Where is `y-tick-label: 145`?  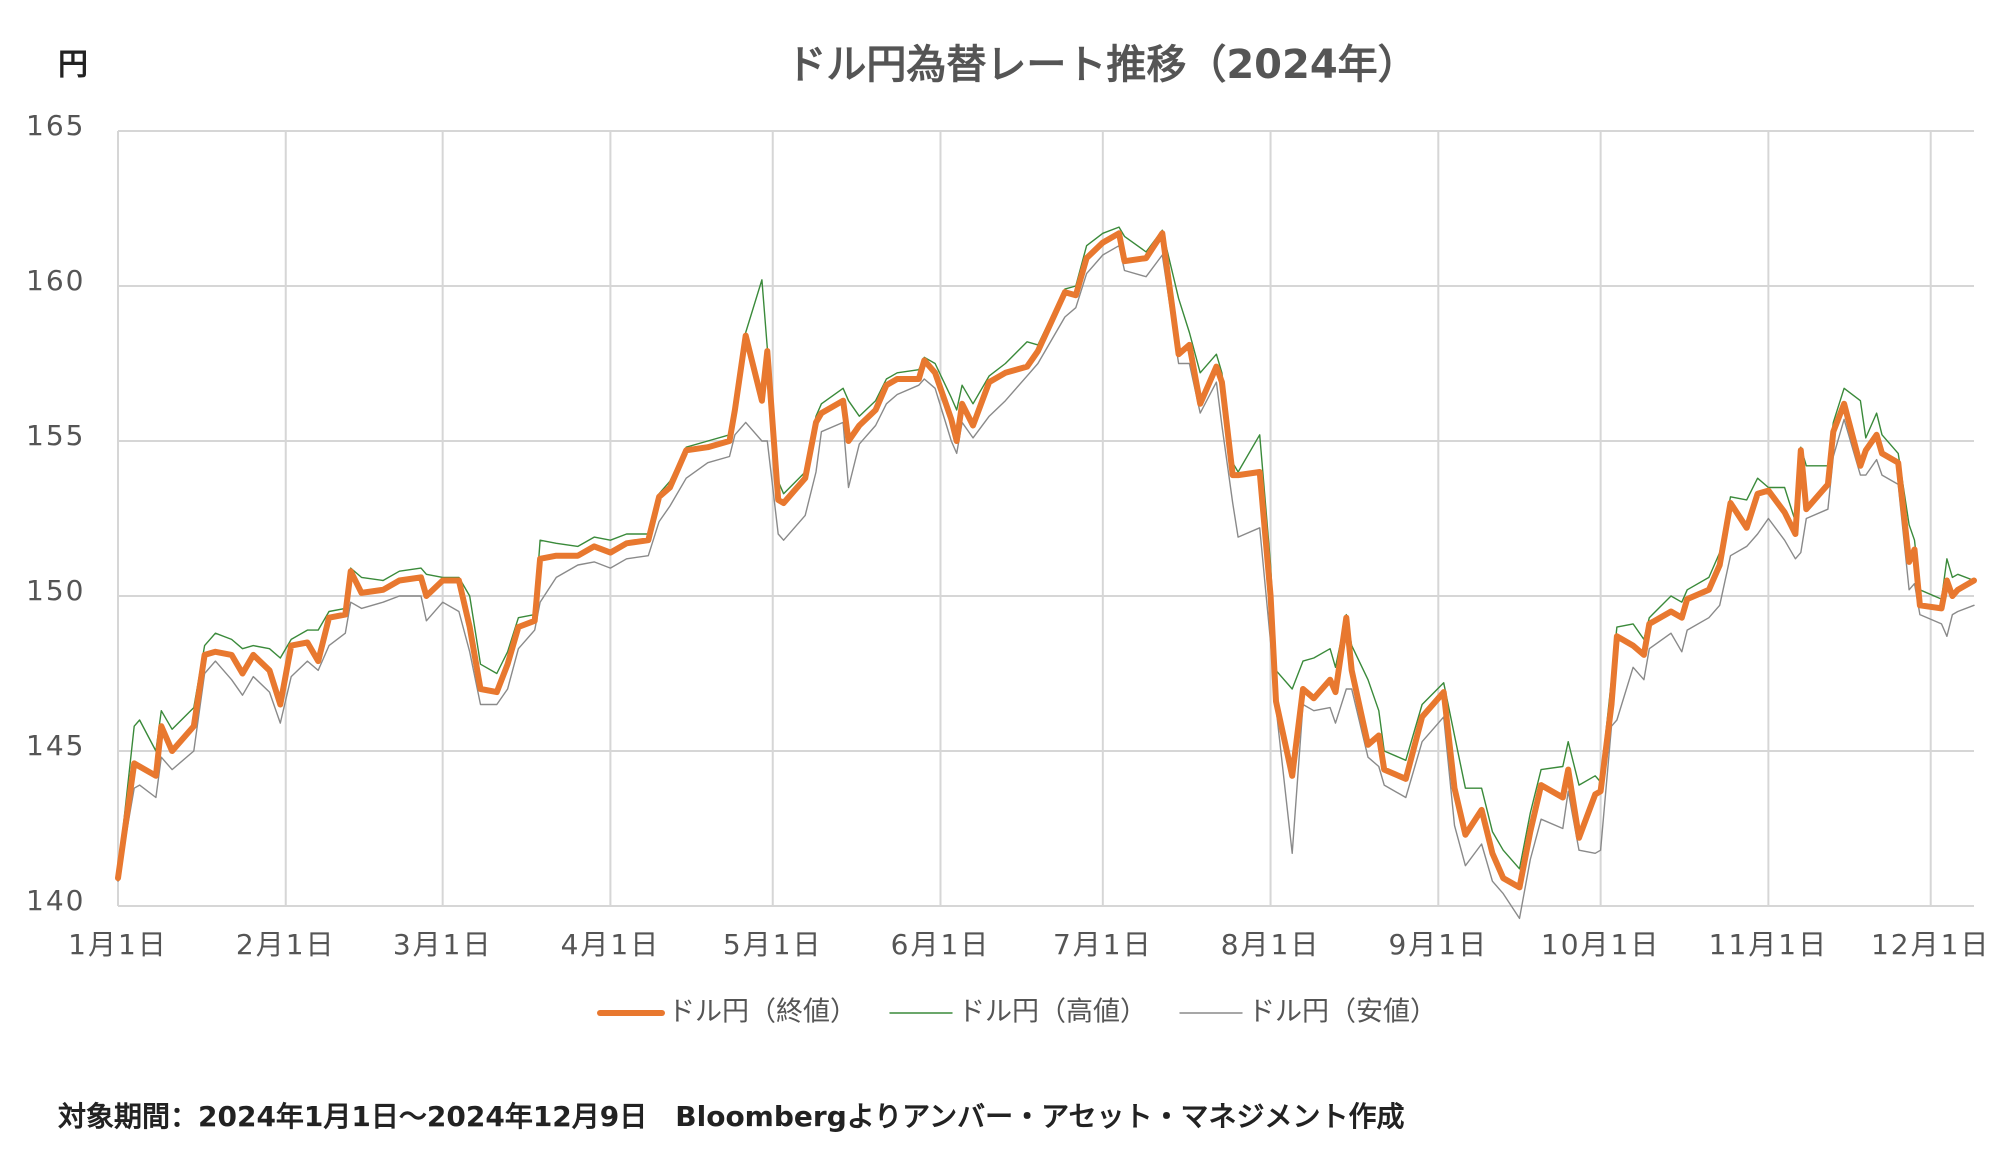
y-tick-label: 145 is located at coordinates (55, 745).